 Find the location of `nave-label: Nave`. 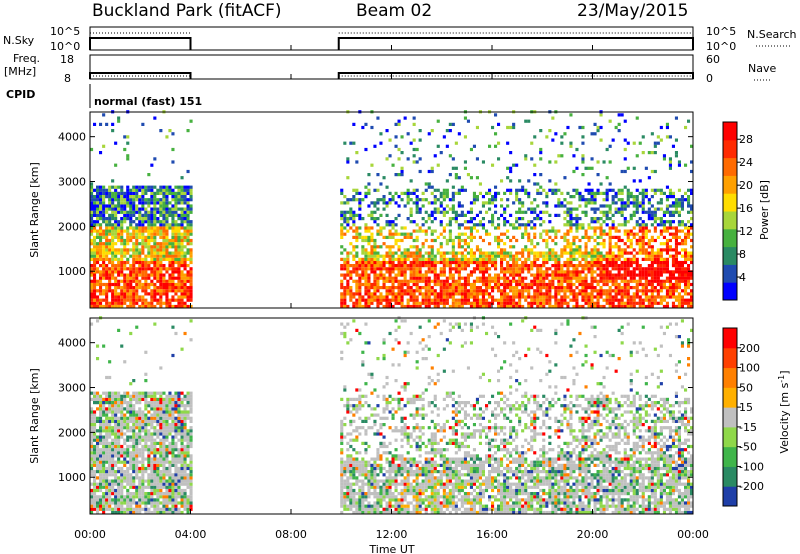

nave-label: Nave is located at coordinates (762, 68).